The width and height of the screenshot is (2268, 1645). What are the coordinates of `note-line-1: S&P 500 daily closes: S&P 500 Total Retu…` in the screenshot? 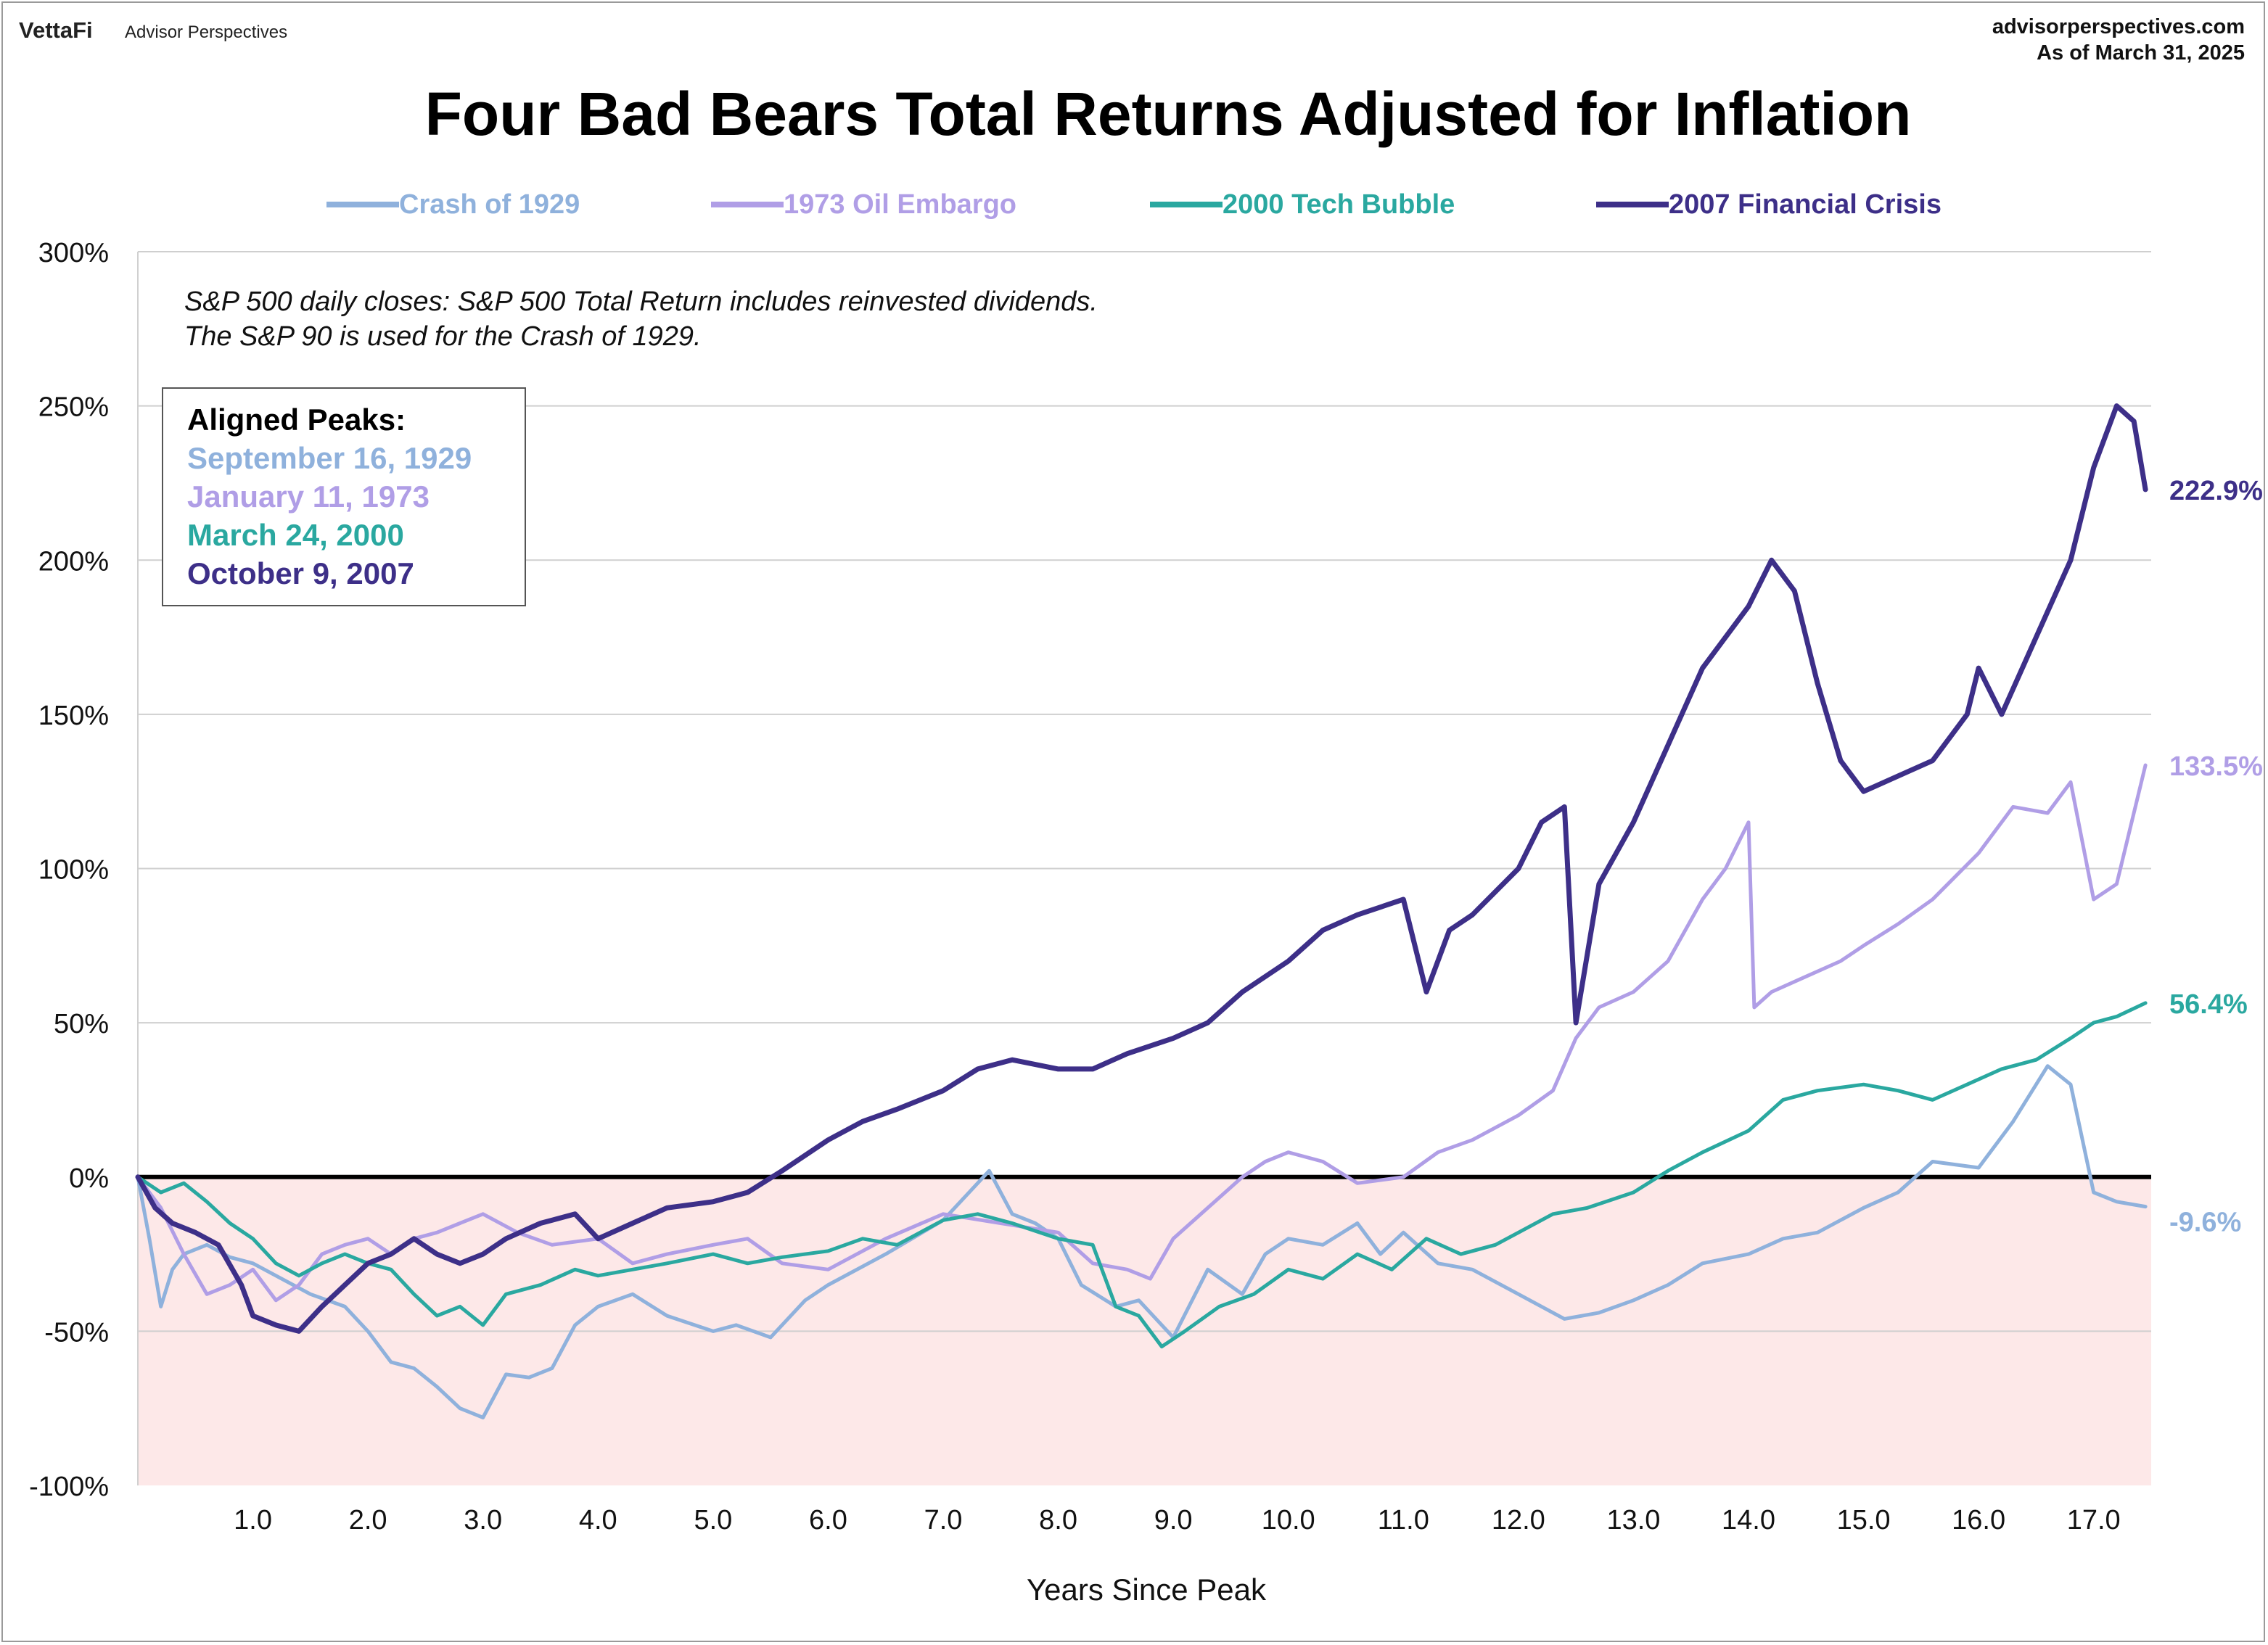 It's located at (641, 301).